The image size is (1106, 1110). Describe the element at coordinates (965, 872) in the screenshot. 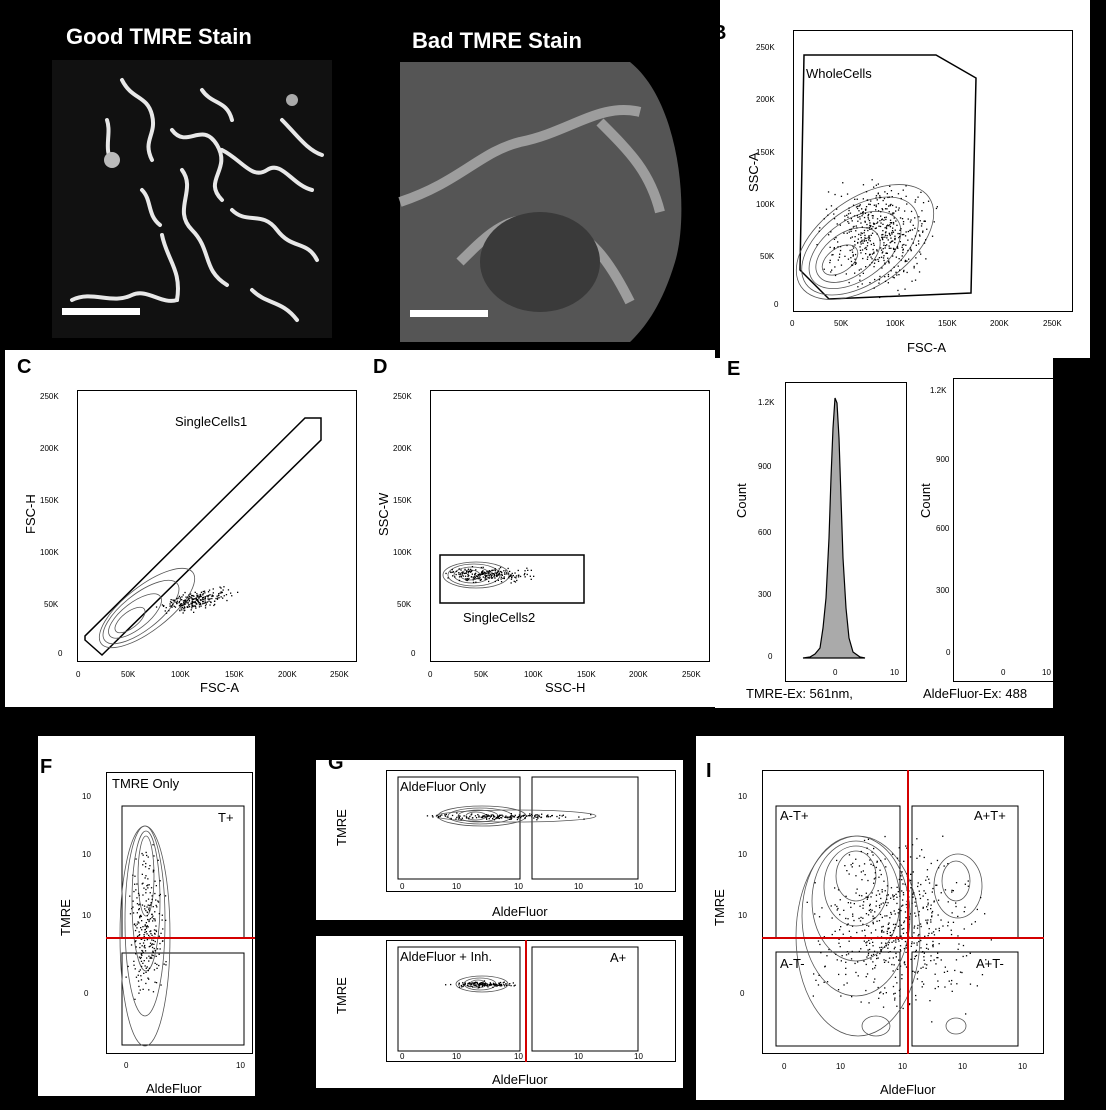

I see `a-plus-t-plus-gate` at that location.